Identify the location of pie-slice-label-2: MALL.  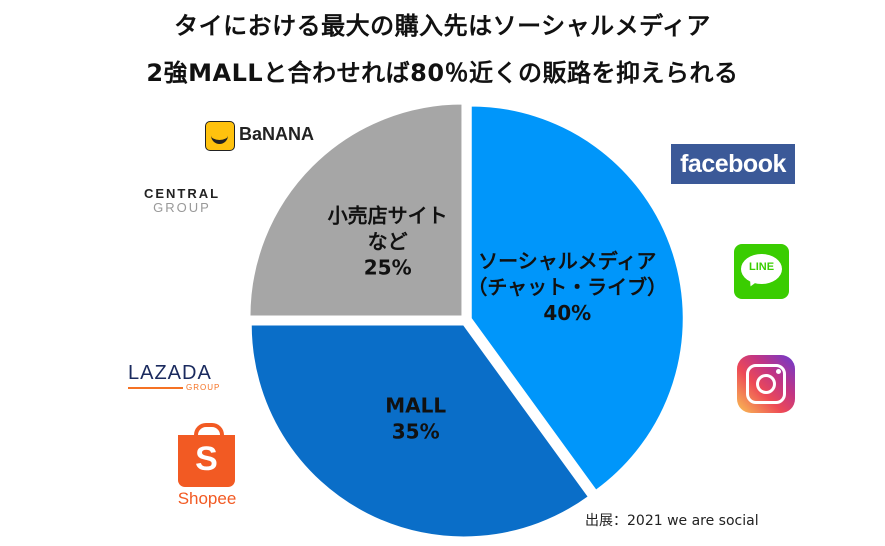
(415, 406).